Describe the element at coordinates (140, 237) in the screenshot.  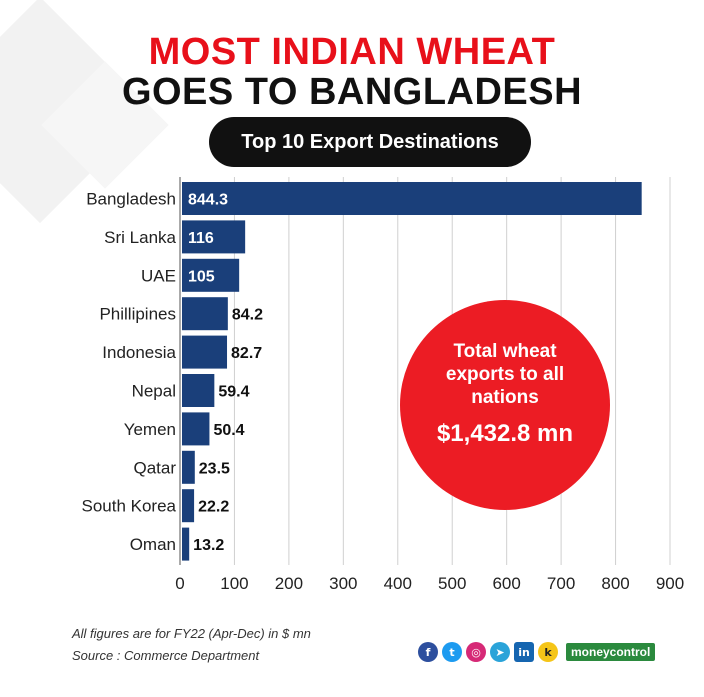
I see `category-label: Sri Lanka` at that location.